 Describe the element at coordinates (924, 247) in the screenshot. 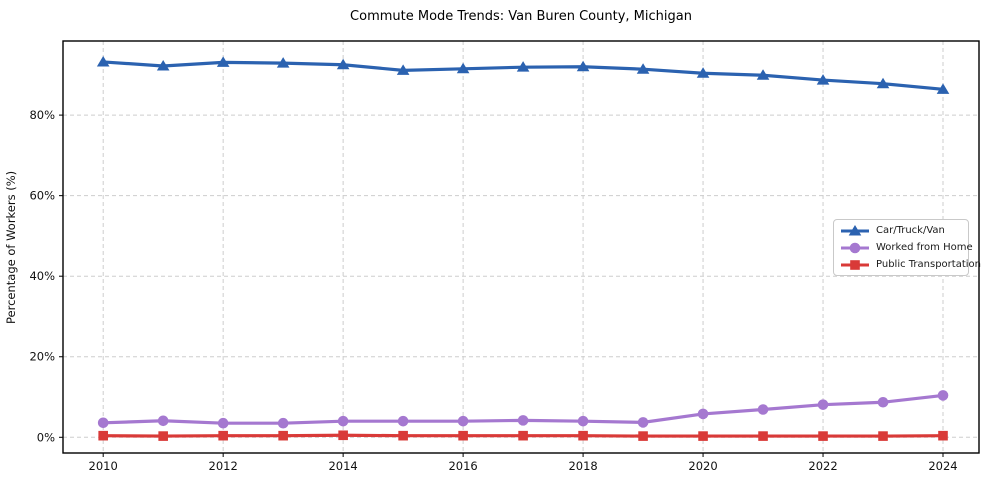

I see `legend-label: Worked from Home` at that location.